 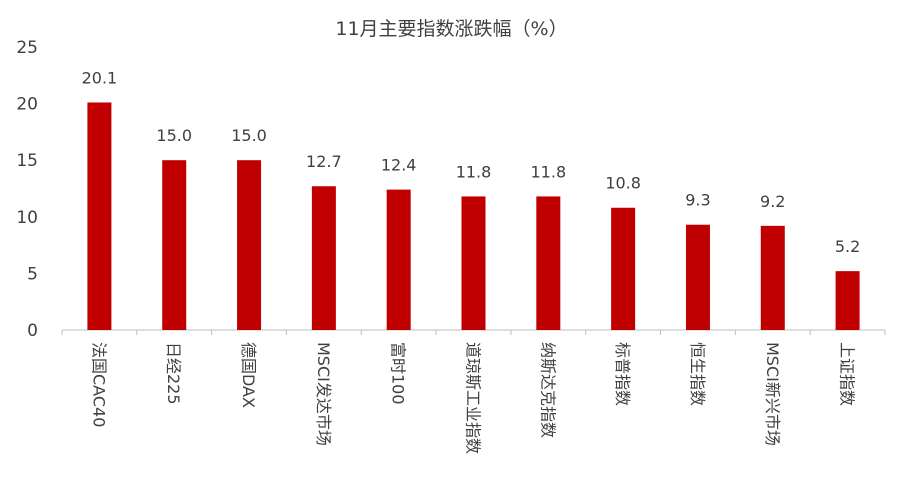 What do you see at coordinates (100, 77) in the screenshot?
I see `data-label: 20.1` at bounding box center [100, 77].